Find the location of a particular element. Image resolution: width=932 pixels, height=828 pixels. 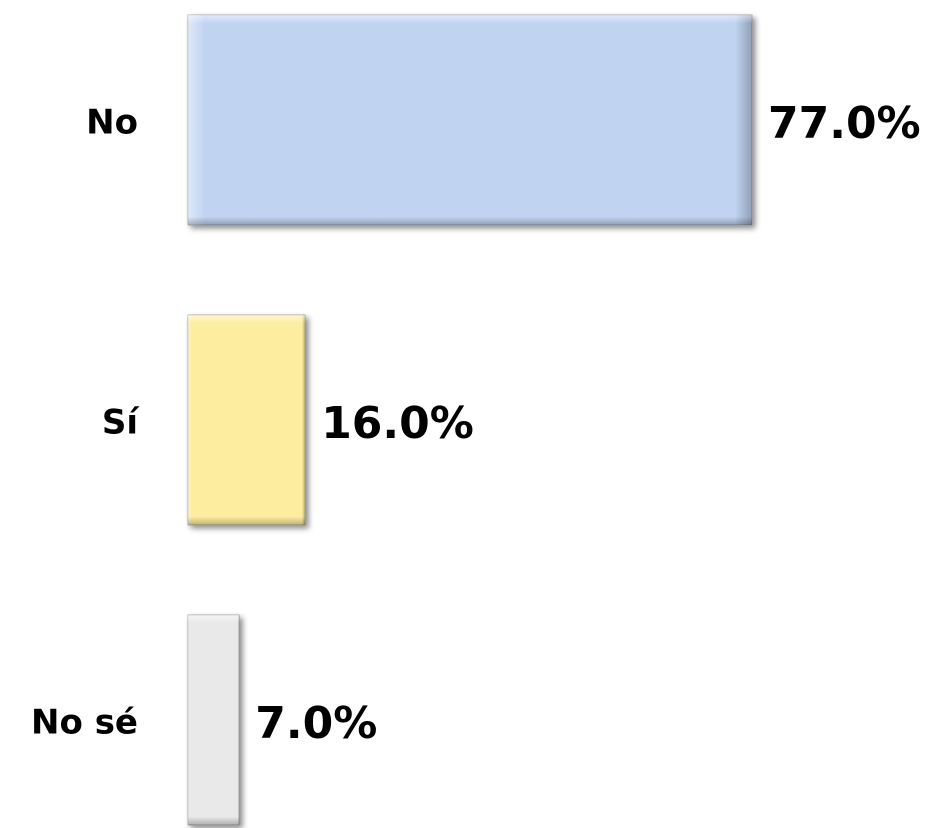

category-label: No is located at coordinates (112, 123).